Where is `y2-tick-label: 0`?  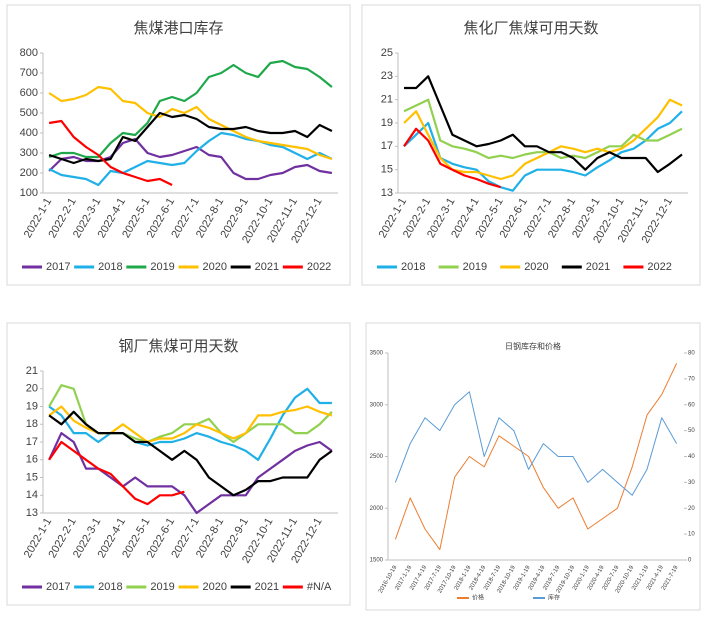 y2-tick-label: 0 is located at coordinates (690, 561).